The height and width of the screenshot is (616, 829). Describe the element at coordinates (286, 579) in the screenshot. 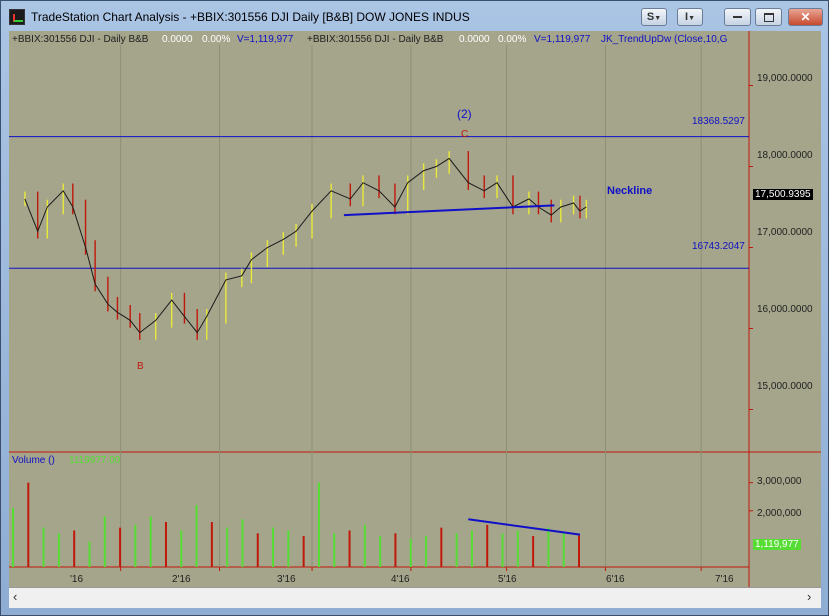

I see `time-tick: 3'16` at that location.